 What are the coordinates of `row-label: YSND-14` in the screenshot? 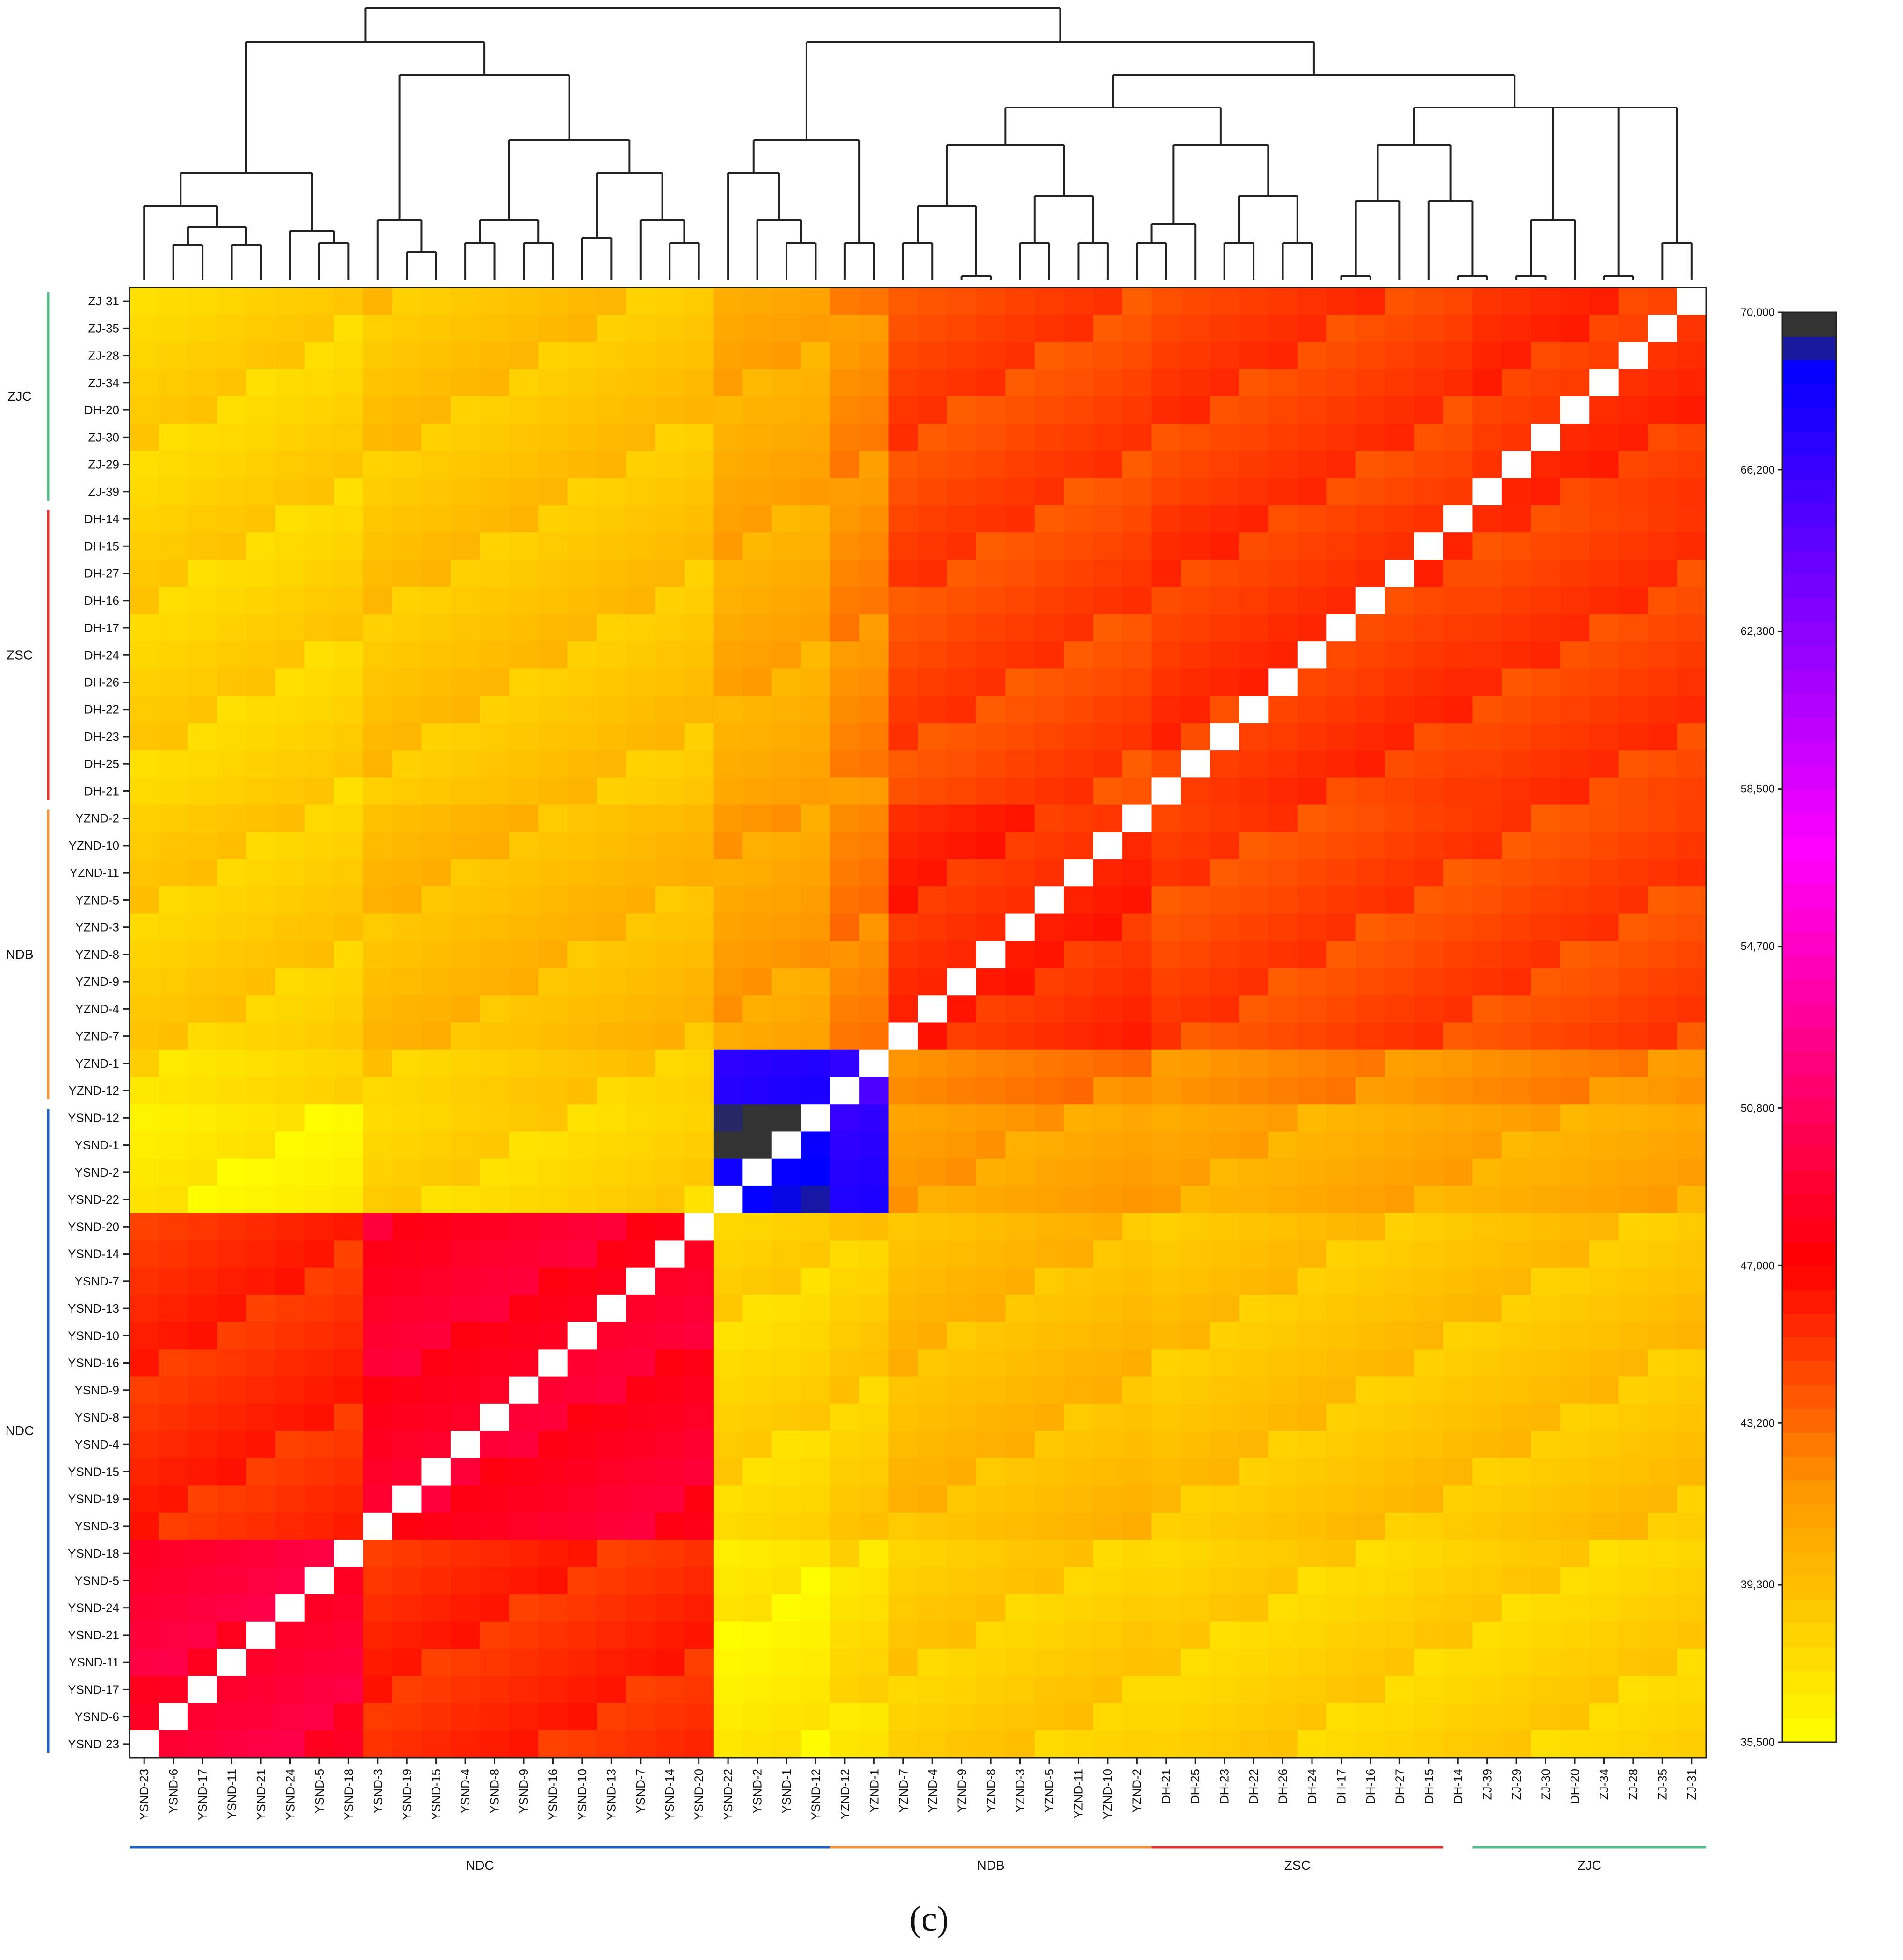 It's located at (93, 1254).